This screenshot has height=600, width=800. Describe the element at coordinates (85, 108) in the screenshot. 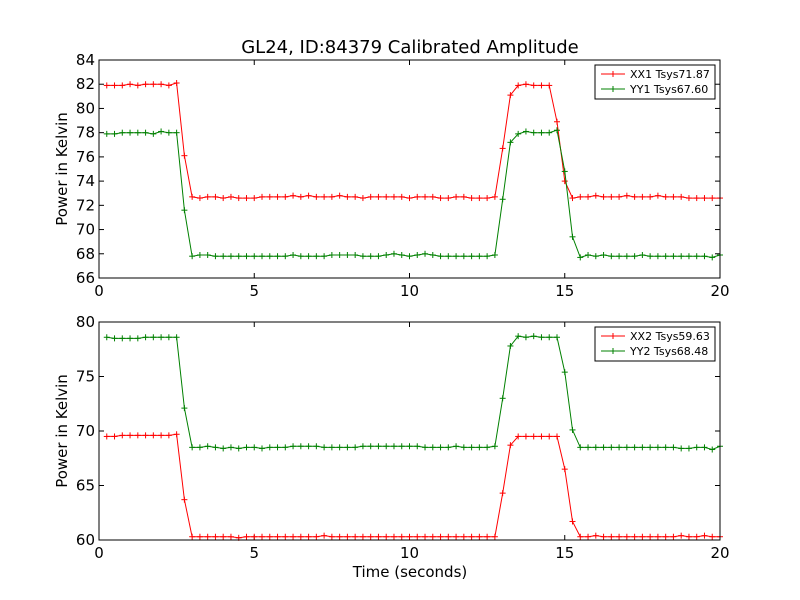

I see `y-tick-label: 80` at that location.